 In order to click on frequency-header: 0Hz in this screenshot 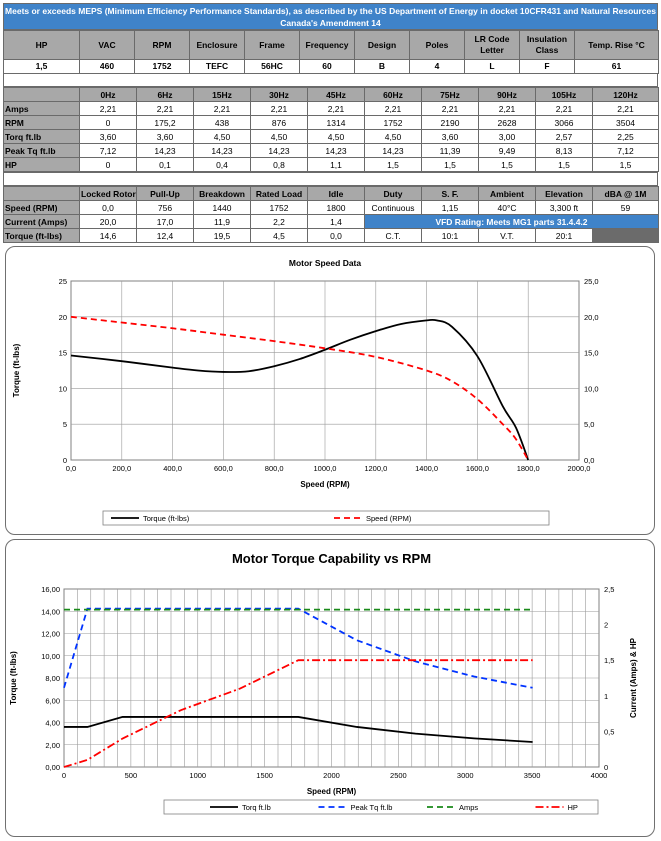, I will do `click(108, 94)`.